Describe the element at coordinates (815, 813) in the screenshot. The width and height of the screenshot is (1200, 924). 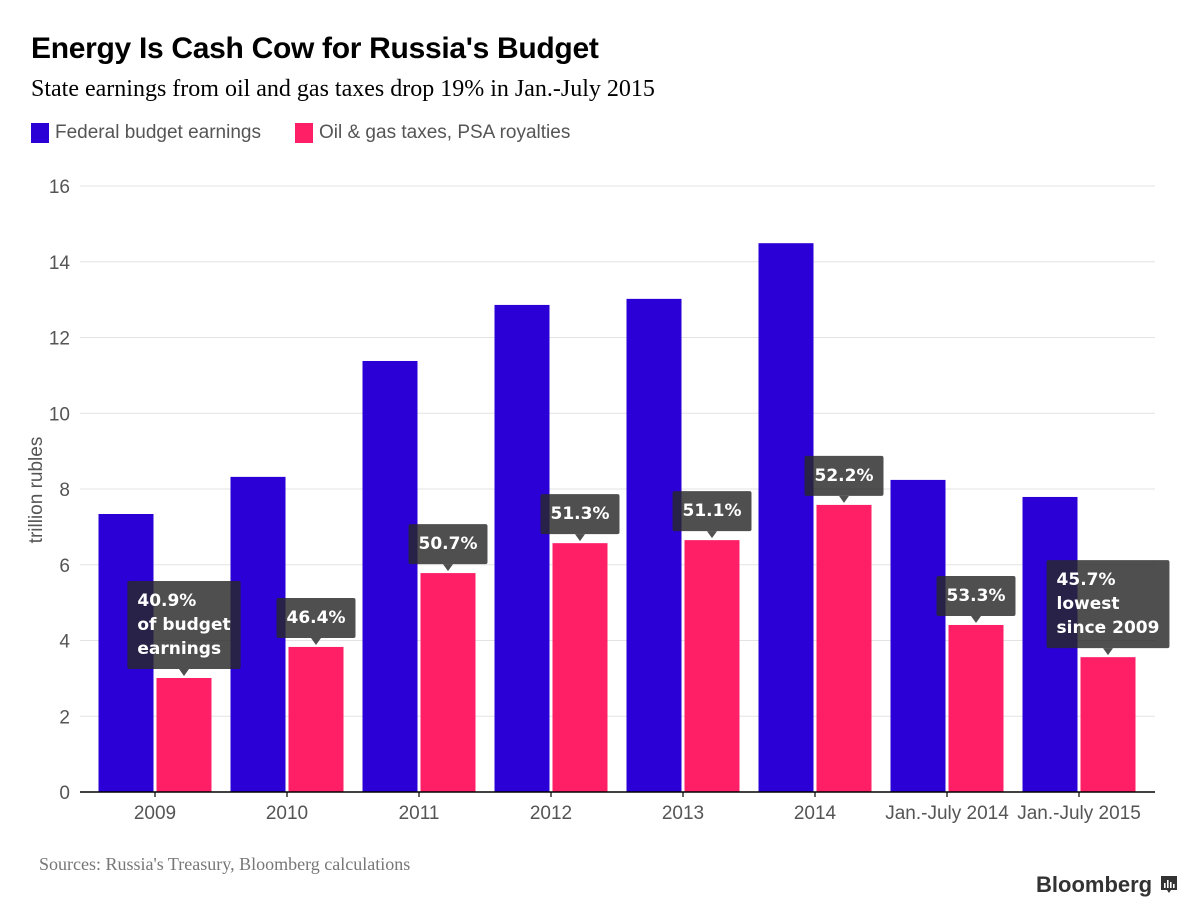
I see `x-tick-label: 2014` at that location.